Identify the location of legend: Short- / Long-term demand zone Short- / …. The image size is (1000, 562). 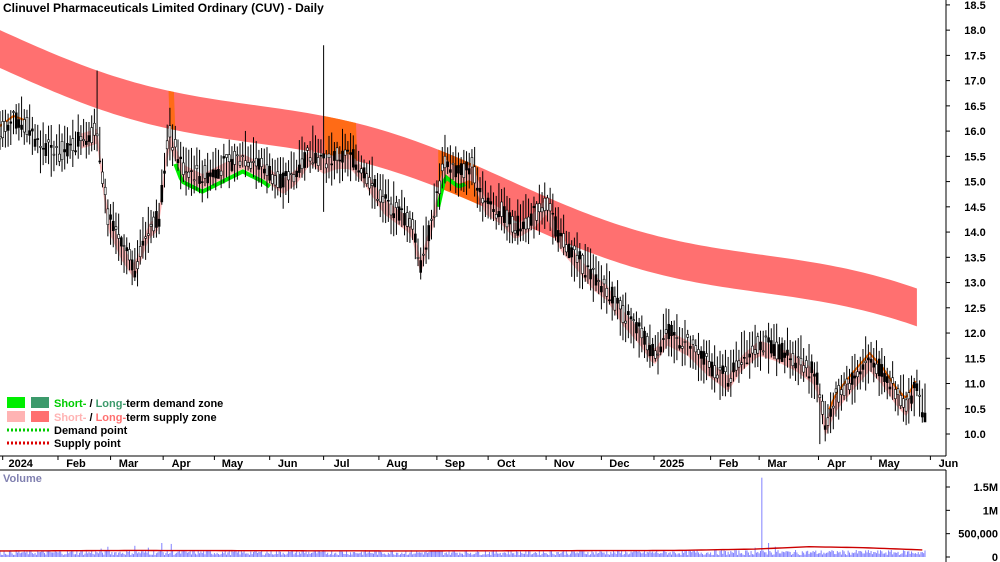
(115, 423).